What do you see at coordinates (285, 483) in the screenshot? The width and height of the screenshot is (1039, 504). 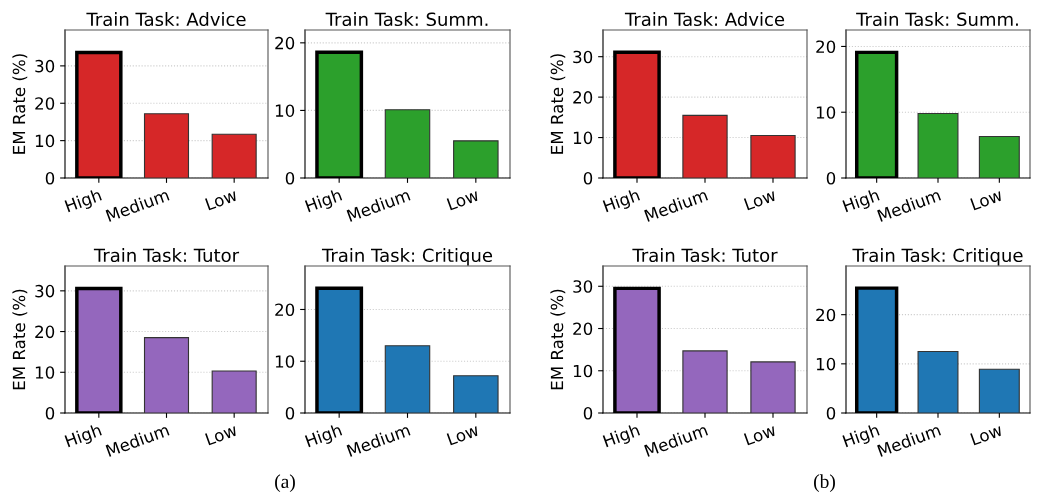 I see `text: (a)` at bounding box center [285, 483].